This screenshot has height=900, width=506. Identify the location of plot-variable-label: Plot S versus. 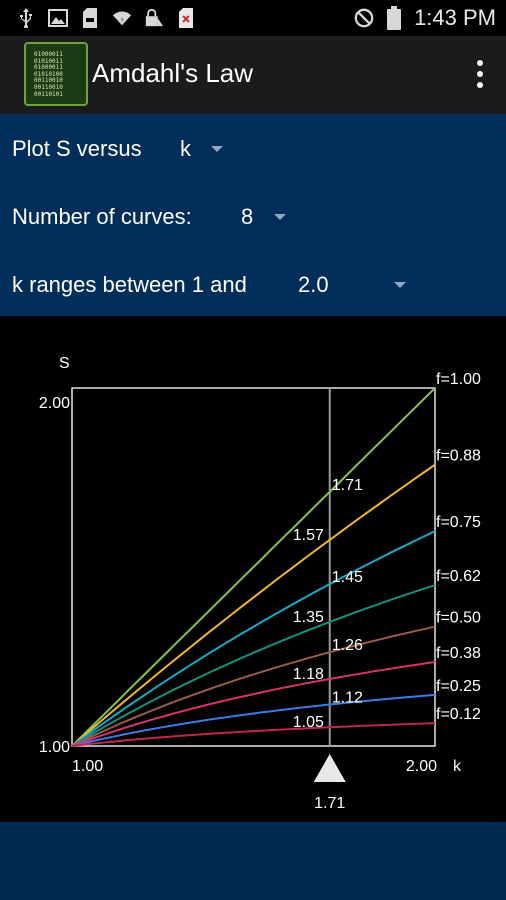
(77, 148).